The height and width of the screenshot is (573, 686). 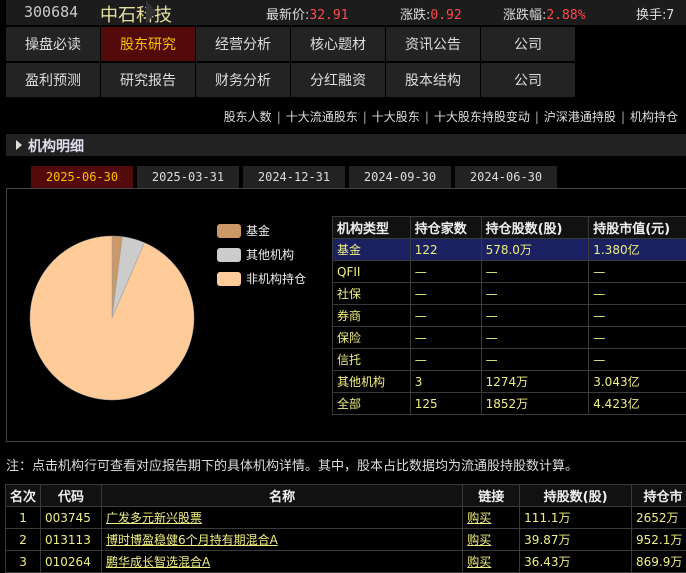 I want to click on sub-link: 十大流通股东, so click(x=322, y=117).